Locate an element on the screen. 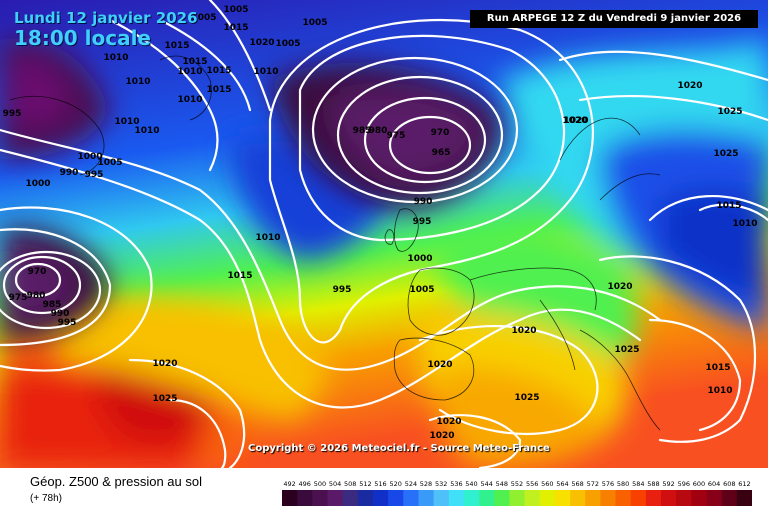  forecast-datetime: Lundi 12 janvier 2026 18:00 locale is located at coordinates (106, 30).